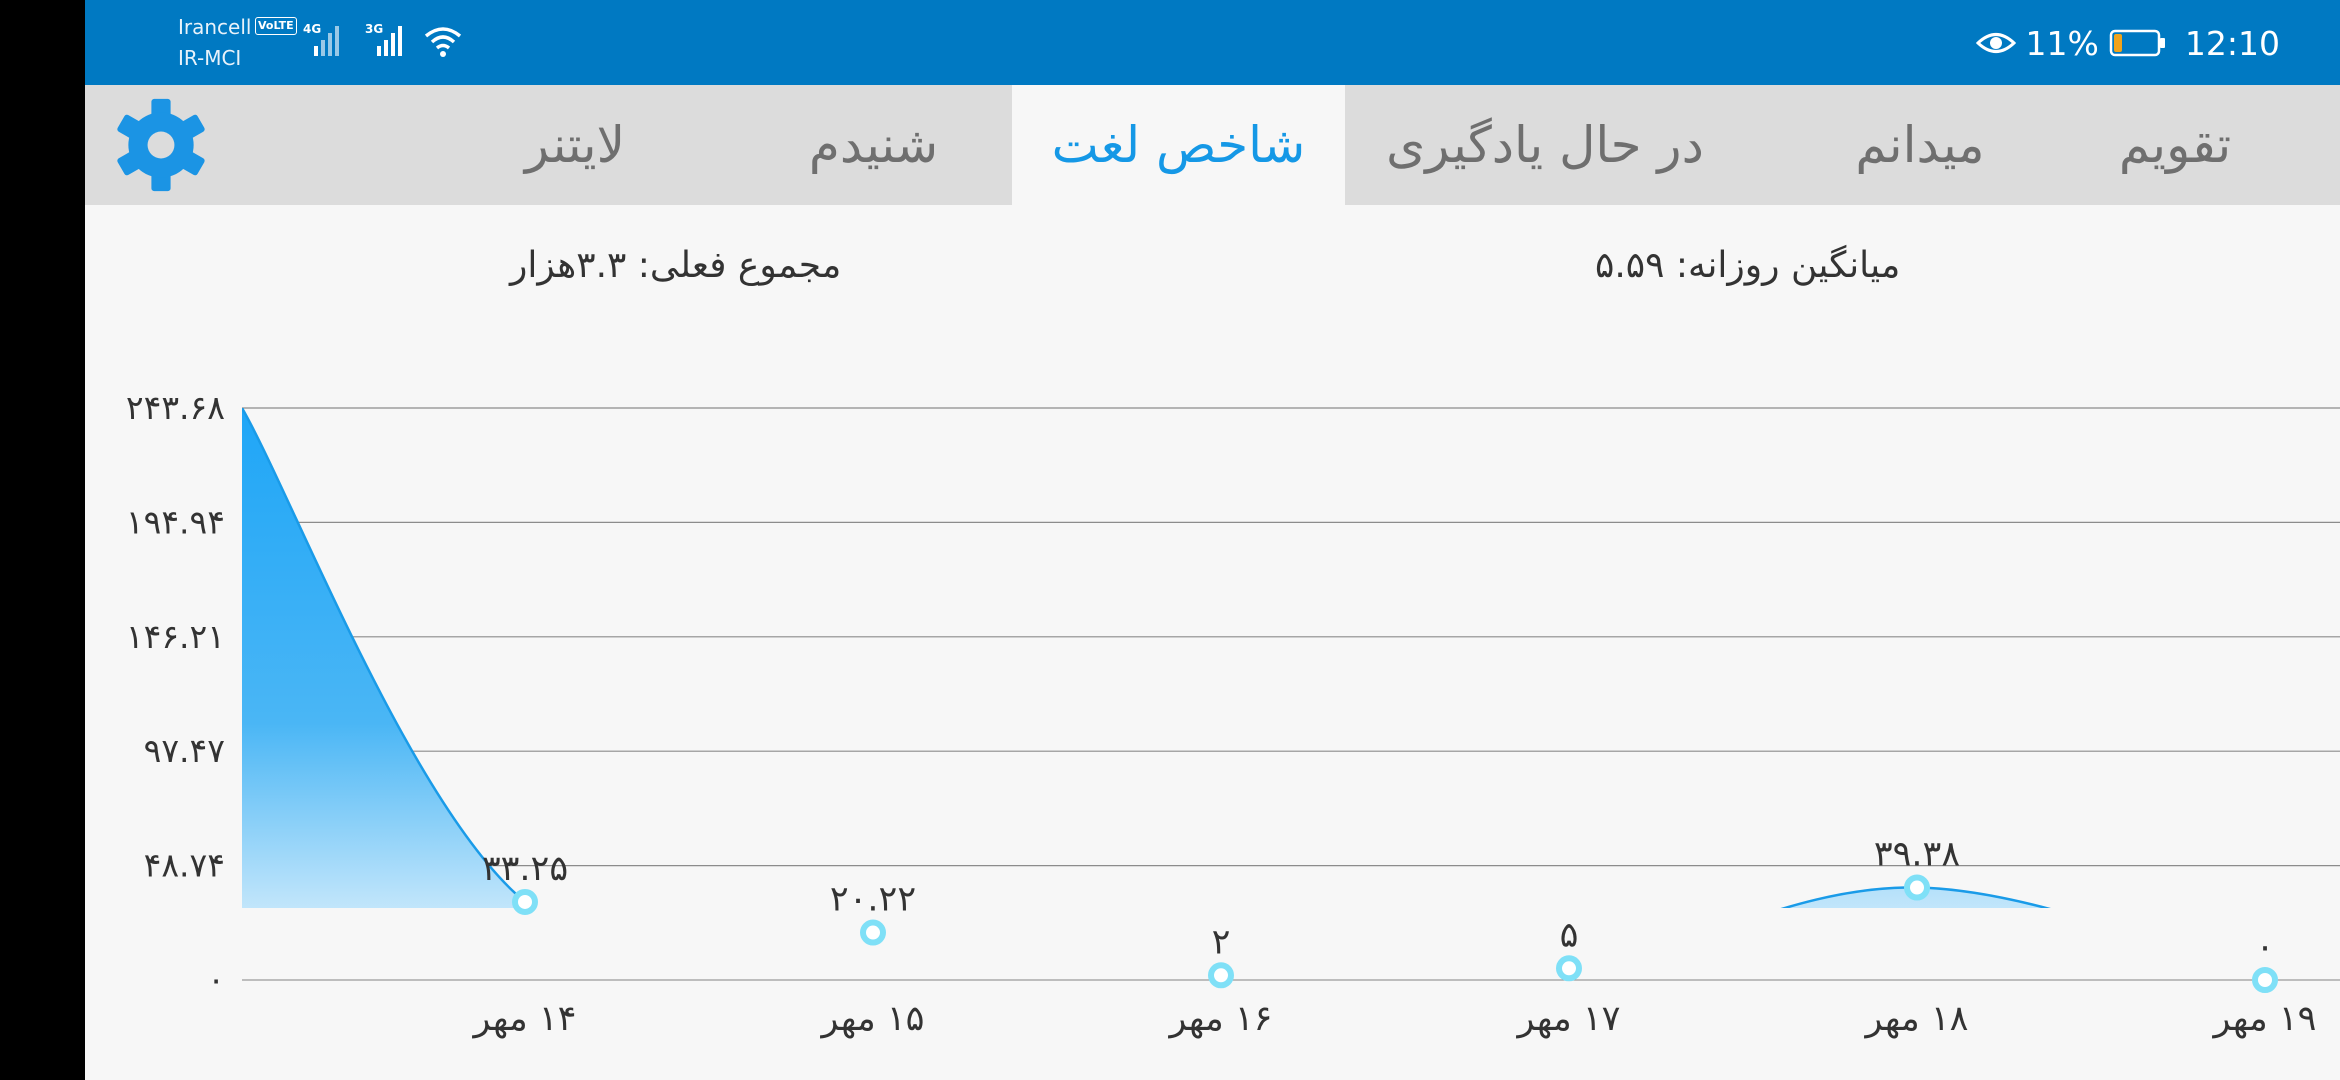 This screenshot has width=2340, height=1080. I want to click on volte-badge: VoLTE, so click(276, 26).